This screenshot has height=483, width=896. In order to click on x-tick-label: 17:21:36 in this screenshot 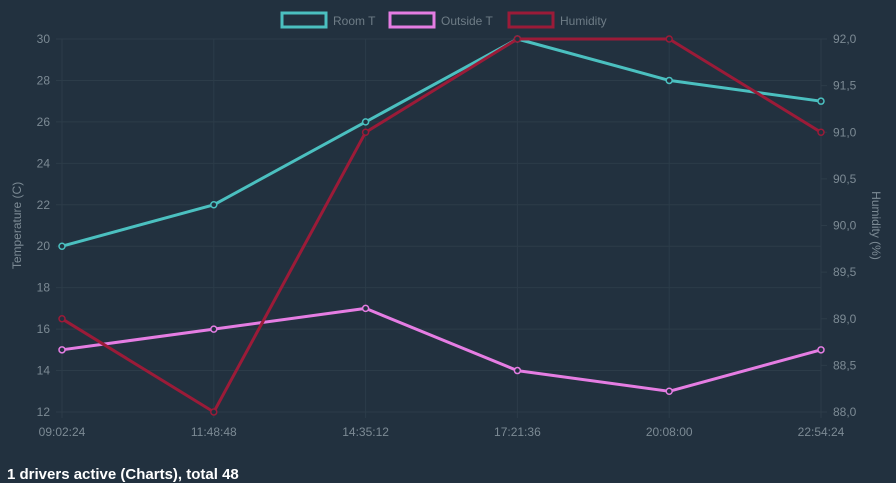, I will do `click(517, 432)`.